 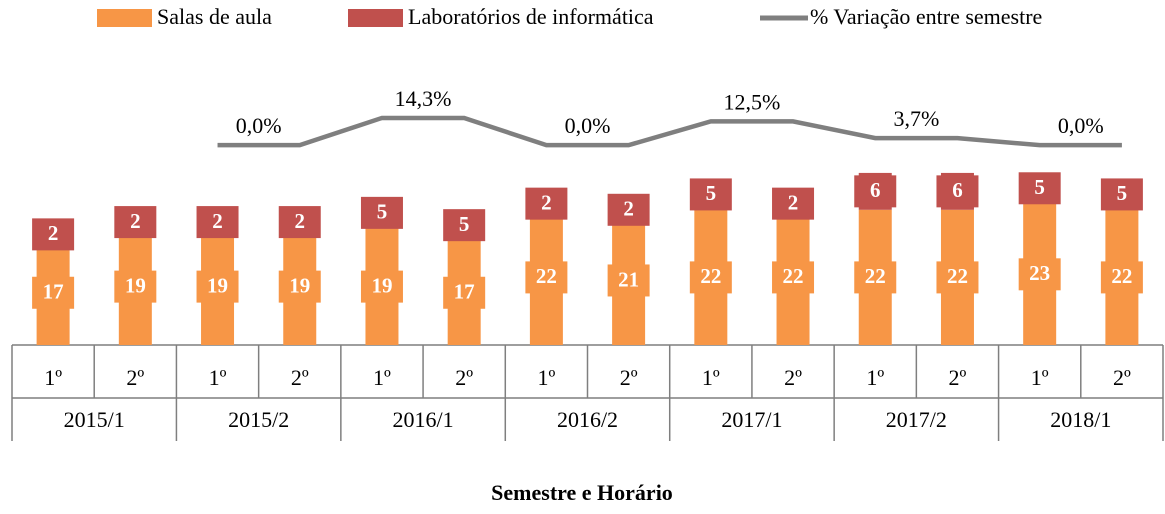 I want to click on legend-label: Laboratórios de informática, so click(x=531, y=16).